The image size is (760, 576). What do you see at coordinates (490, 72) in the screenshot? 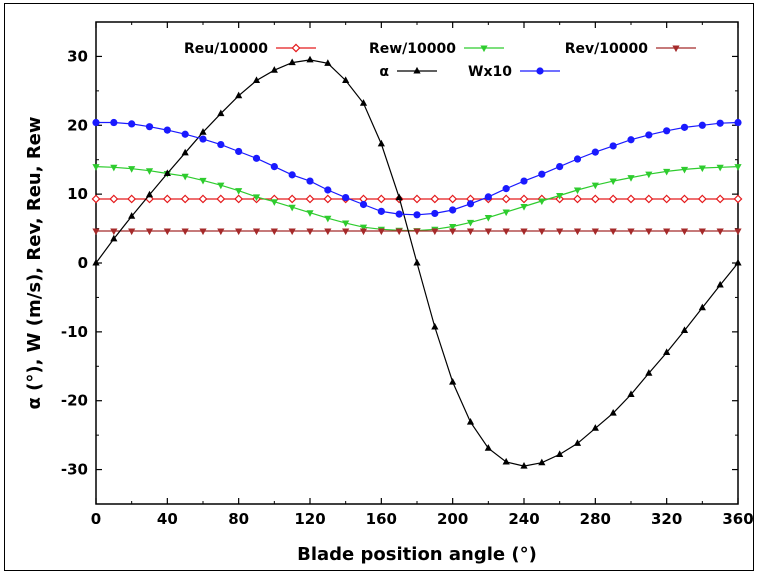
I see `legend-label: Wx10` at bounding box center [490, 72].